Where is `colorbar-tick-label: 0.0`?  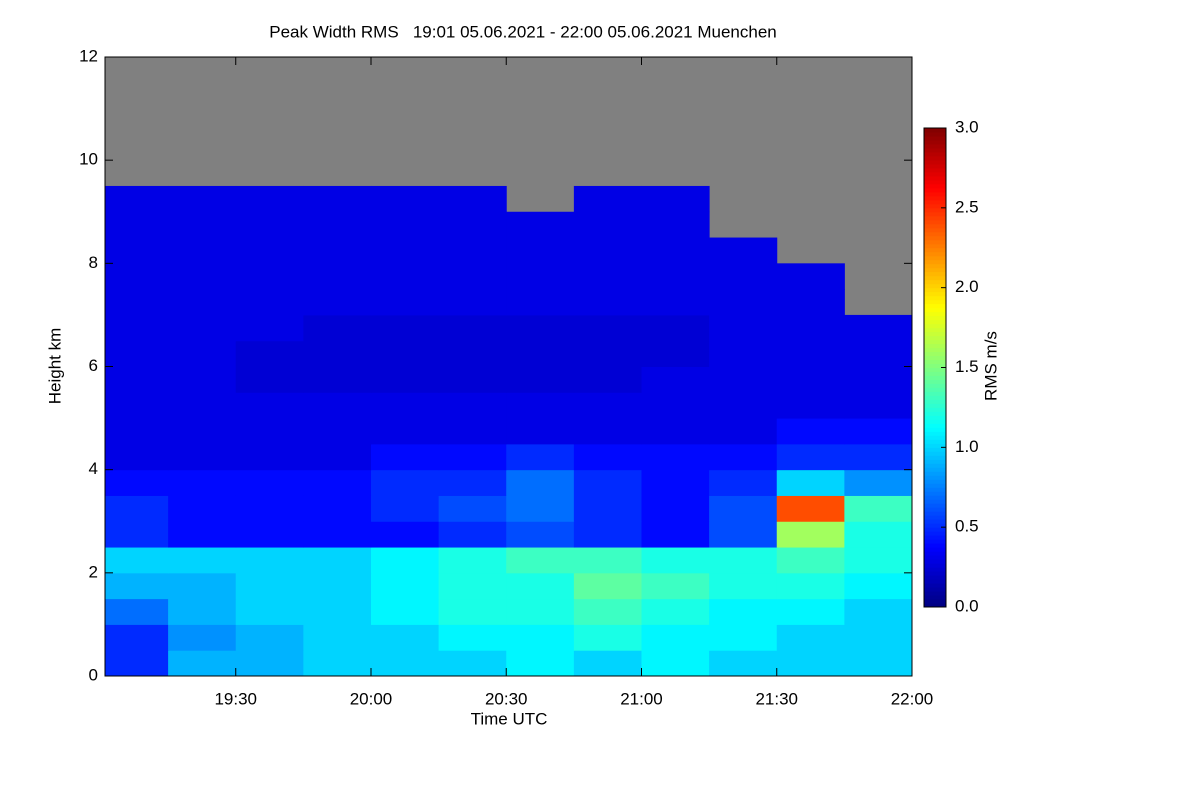 colorbar-tick-label: 0.0 is located at coordinates (967, 605).